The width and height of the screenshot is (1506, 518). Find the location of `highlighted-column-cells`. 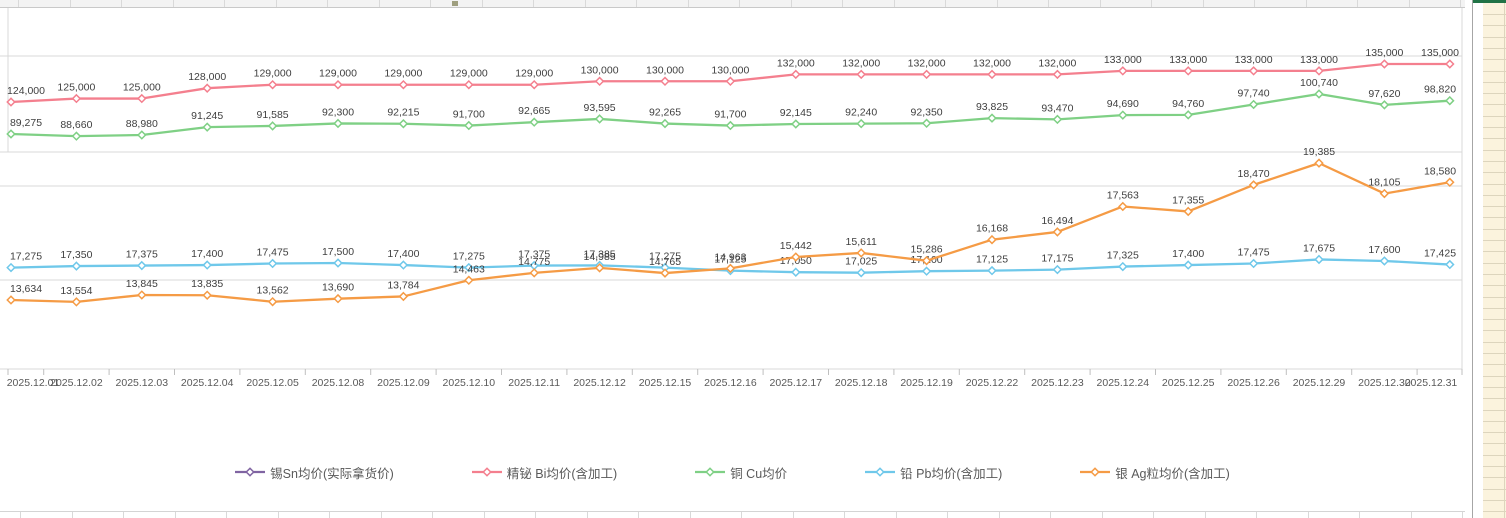

highlighted-column-cells is located at coordinates (1494, 260).